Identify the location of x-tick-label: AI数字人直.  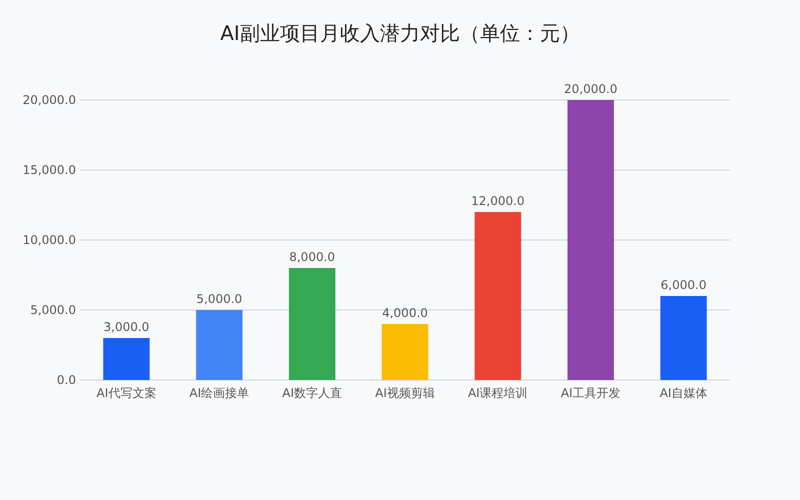
(312, 393).